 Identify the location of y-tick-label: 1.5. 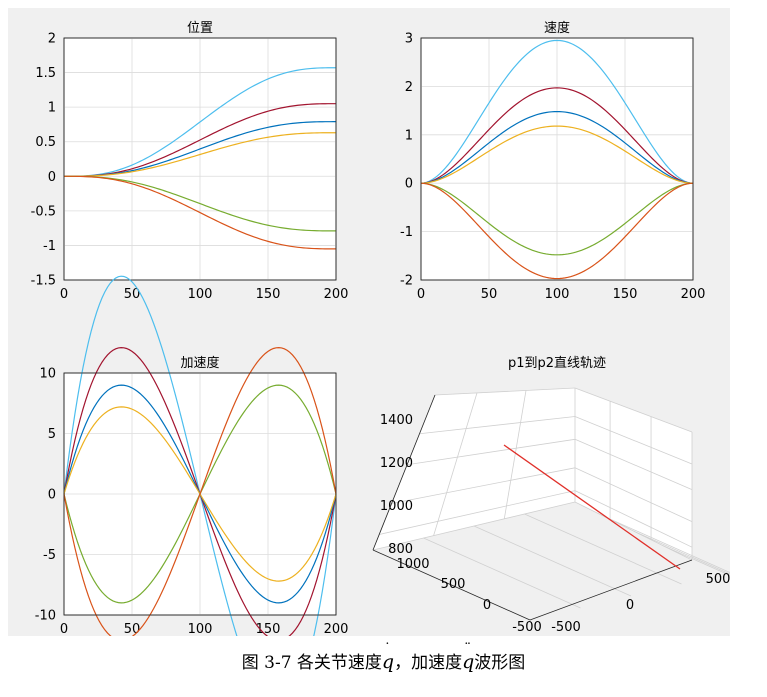
(45, 73).